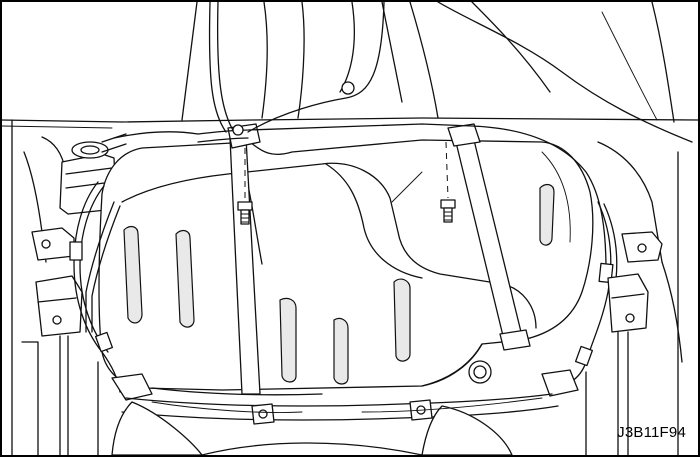 The image size is (700, 457). Describe the element at coordinates (245, 186) in the screenshot. I see `left-strap-bolt` at that location.